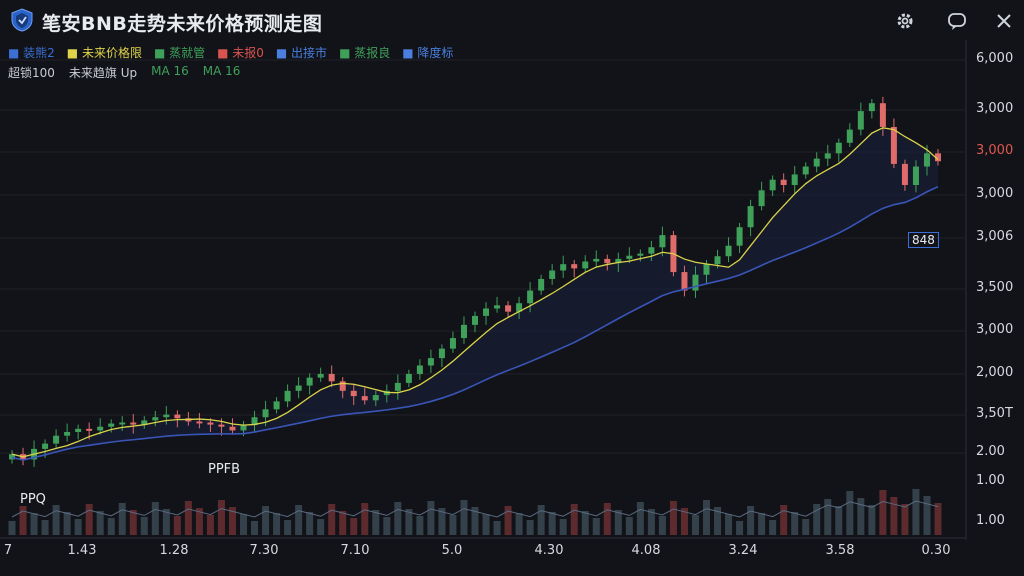 This screenshot has width=1024, height=576. What do you see at coordinates (31, 73) in the screenshot?
I see `legend2-item: 超锁100` at bounding box center [31, 73].